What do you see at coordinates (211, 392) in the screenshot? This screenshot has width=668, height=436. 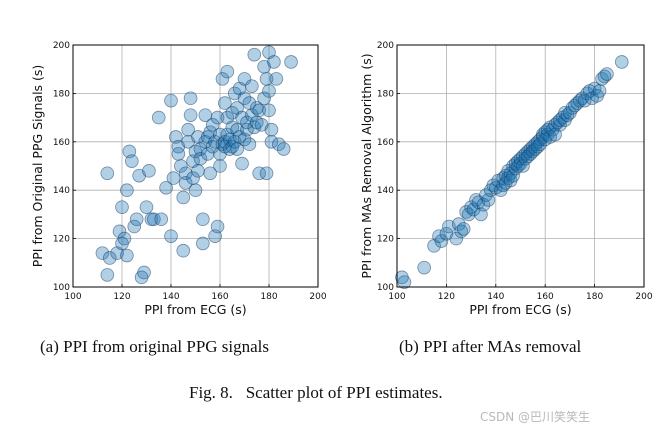 I see `figure-label: Fig. 8.` at bounding box center [211, 392].